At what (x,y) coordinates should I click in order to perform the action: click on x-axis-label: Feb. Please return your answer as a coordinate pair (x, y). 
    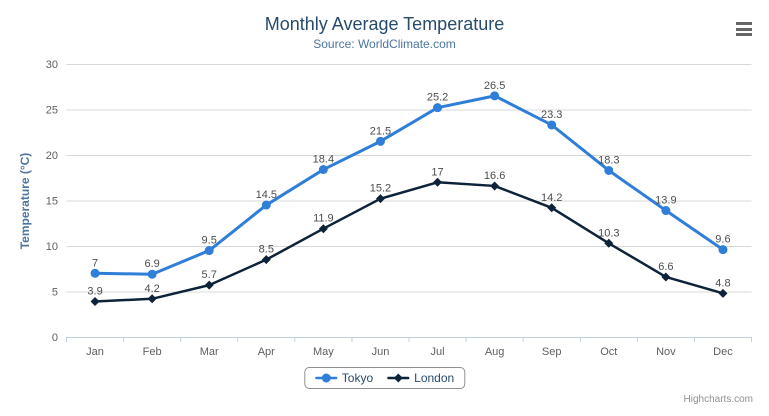
    Looking at the image, I should click on (152, 352).